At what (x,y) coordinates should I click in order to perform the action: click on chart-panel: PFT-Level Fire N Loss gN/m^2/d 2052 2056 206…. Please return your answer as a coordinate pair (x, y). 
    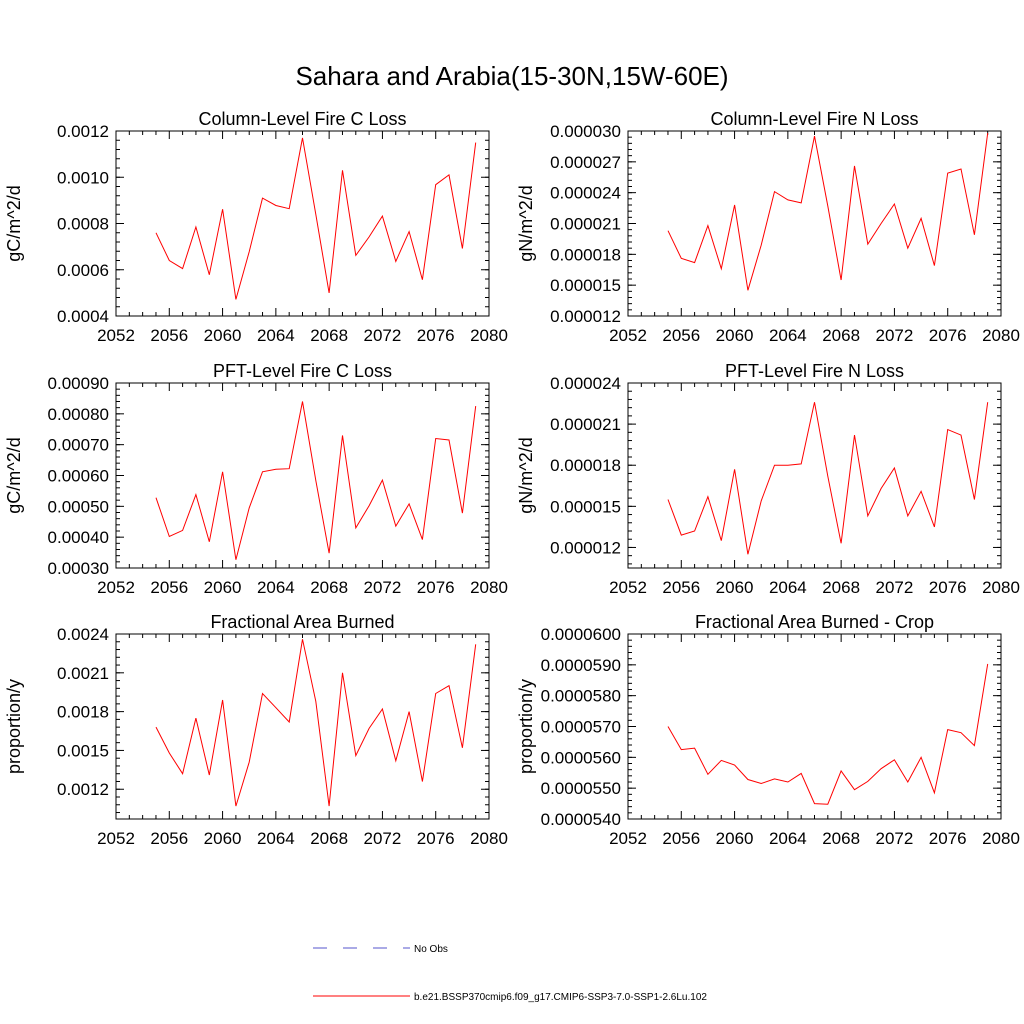
    Looking at the image, I should click on (768, 479).